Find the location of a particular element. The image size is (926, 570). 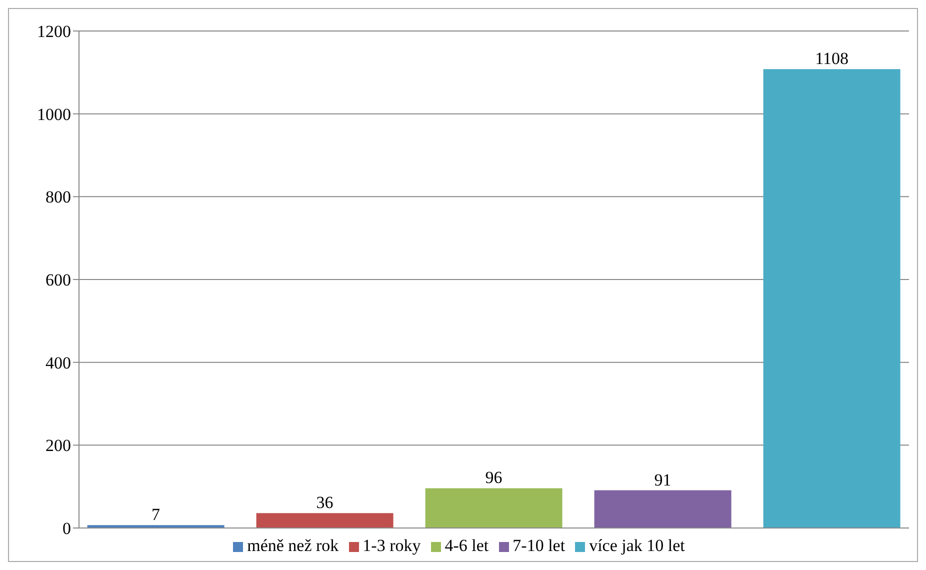

legend-label: více jak 10 let is located at coordinates (637, 545).